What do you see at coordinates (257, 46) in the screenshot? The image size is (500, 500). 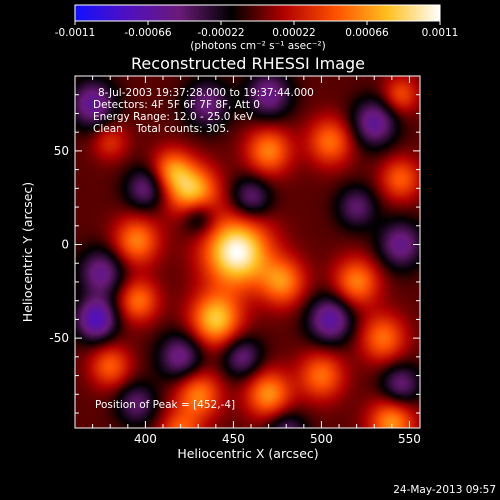 I see `colorbar-label: (photons cm⁻² s⁻¹ asec⁻²)` at bounding box center [257, 46].